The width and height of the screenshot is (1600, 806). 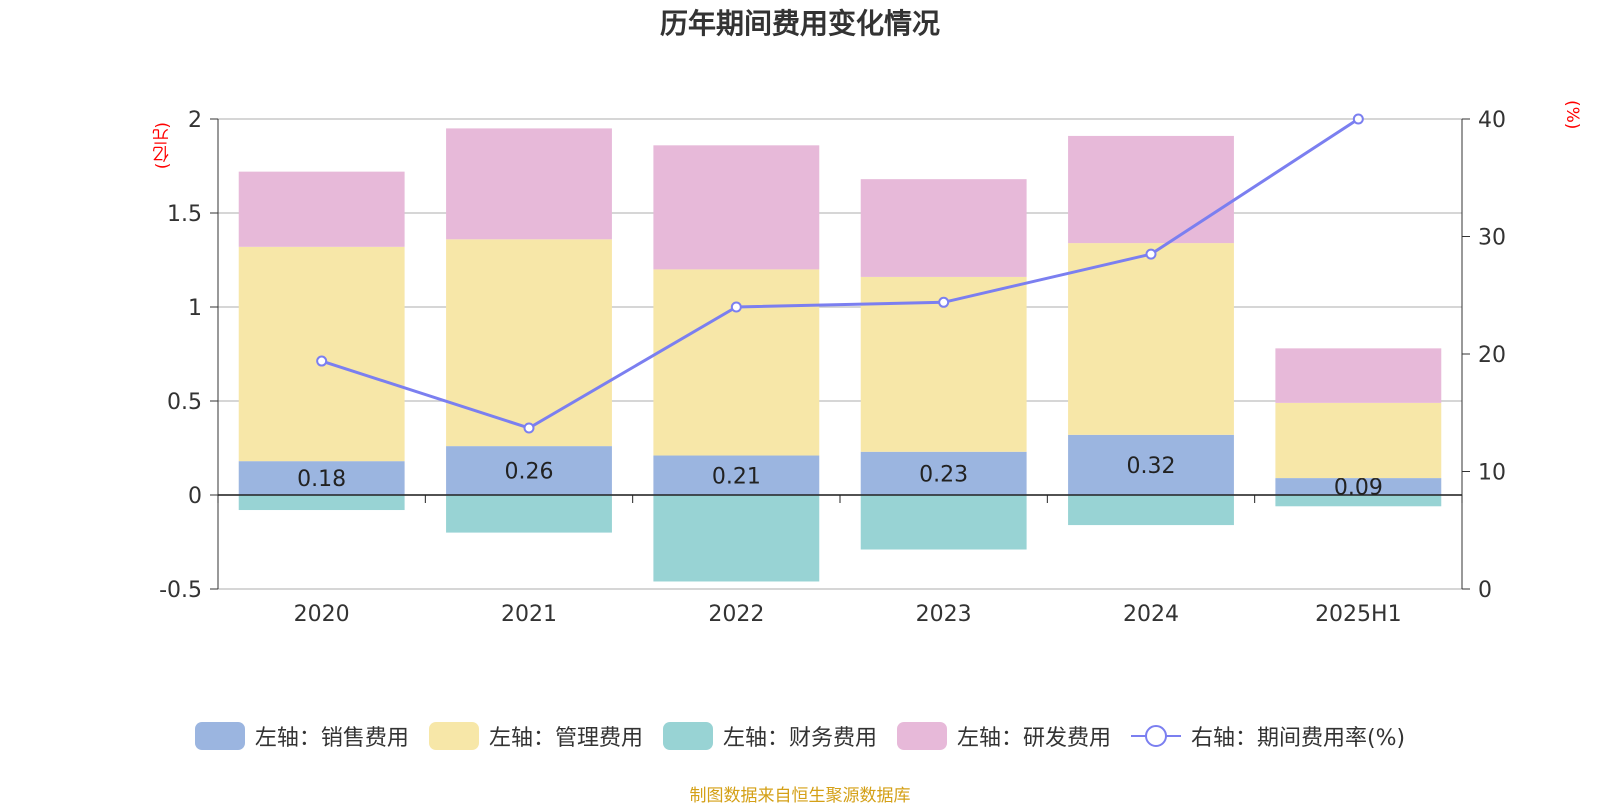 What do you see at coordinates (529, 343) in the screenshot?
I see `bar-1-2021` at bounding box center [529, 343].